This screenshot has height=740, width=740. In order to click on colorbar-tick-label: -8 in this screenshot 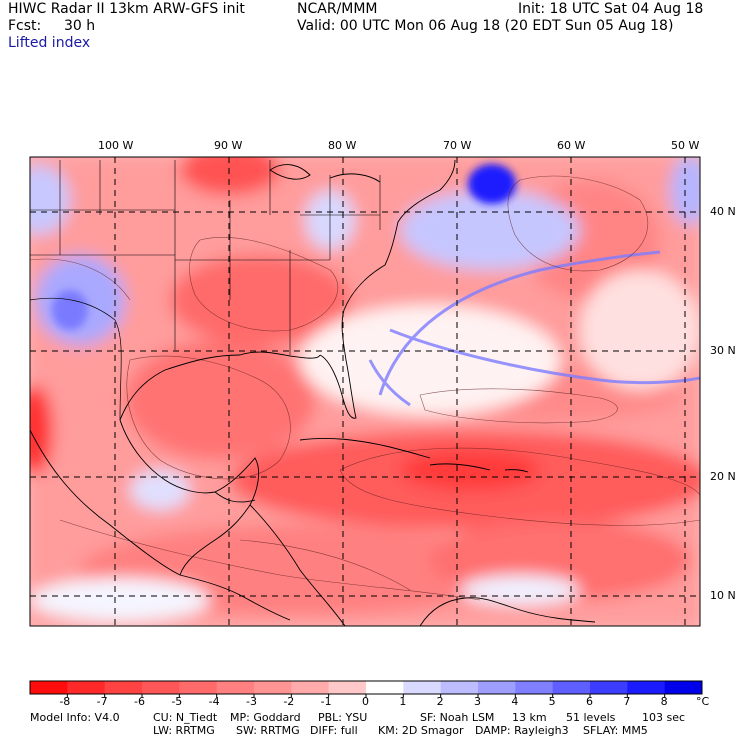, I will do `click(65, 701)`.